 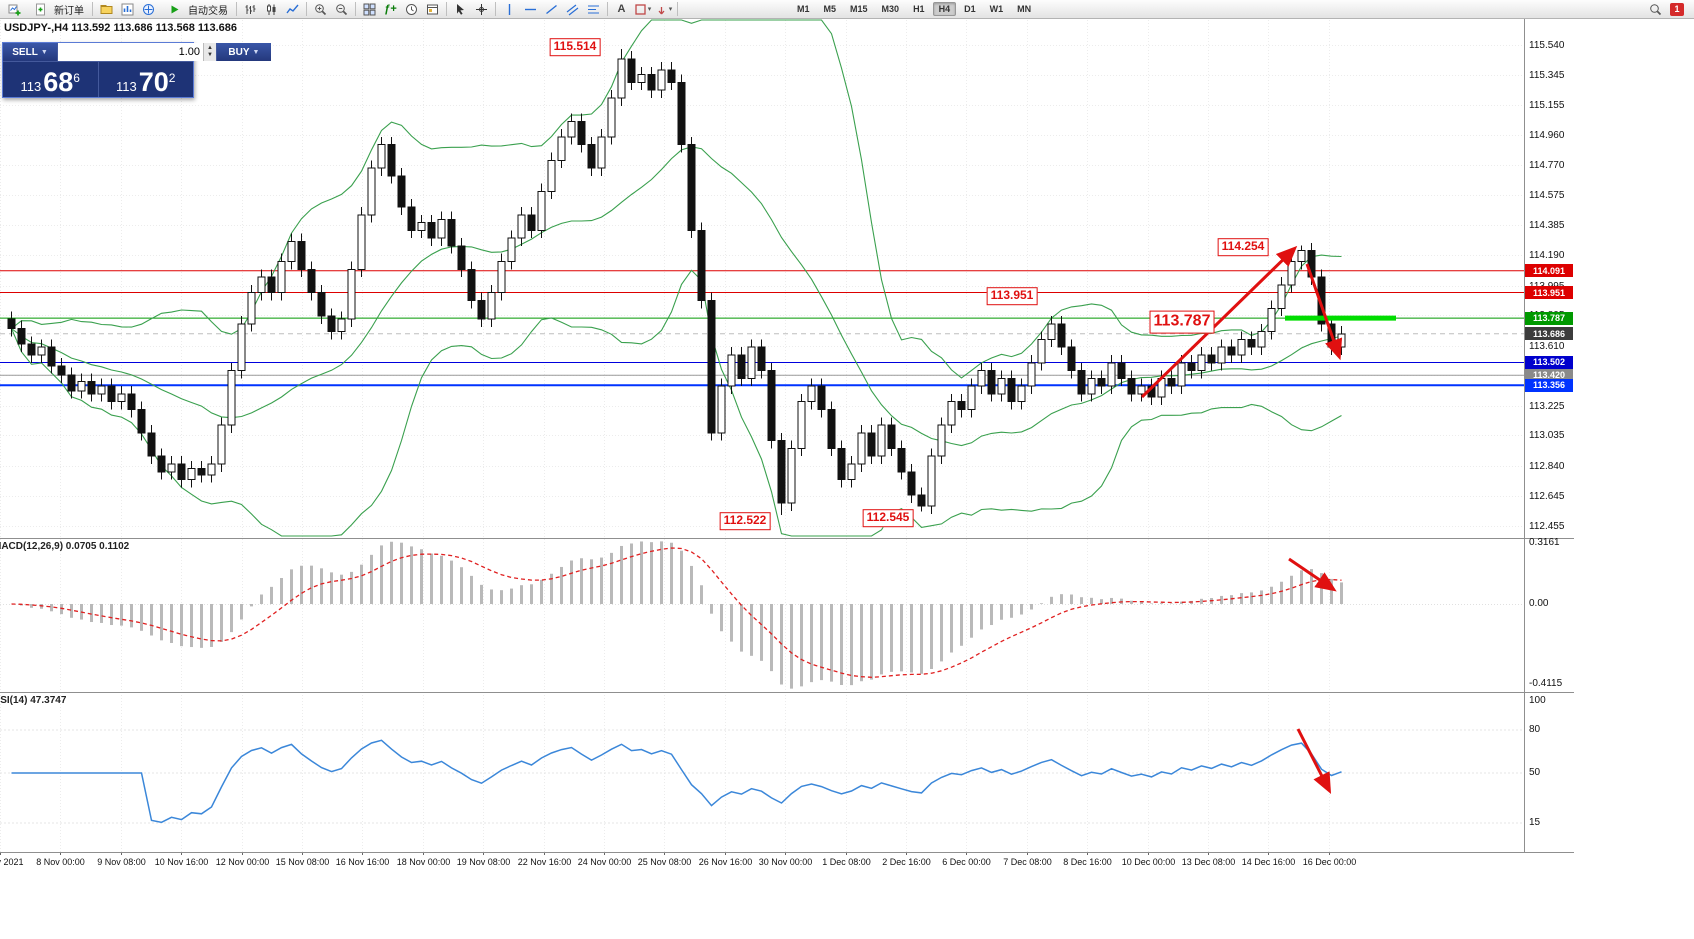 What do you see at coordinates (69, 11) in the screenshot?
I see `new-order-label: 新订单` at bounding box center [69, 11].